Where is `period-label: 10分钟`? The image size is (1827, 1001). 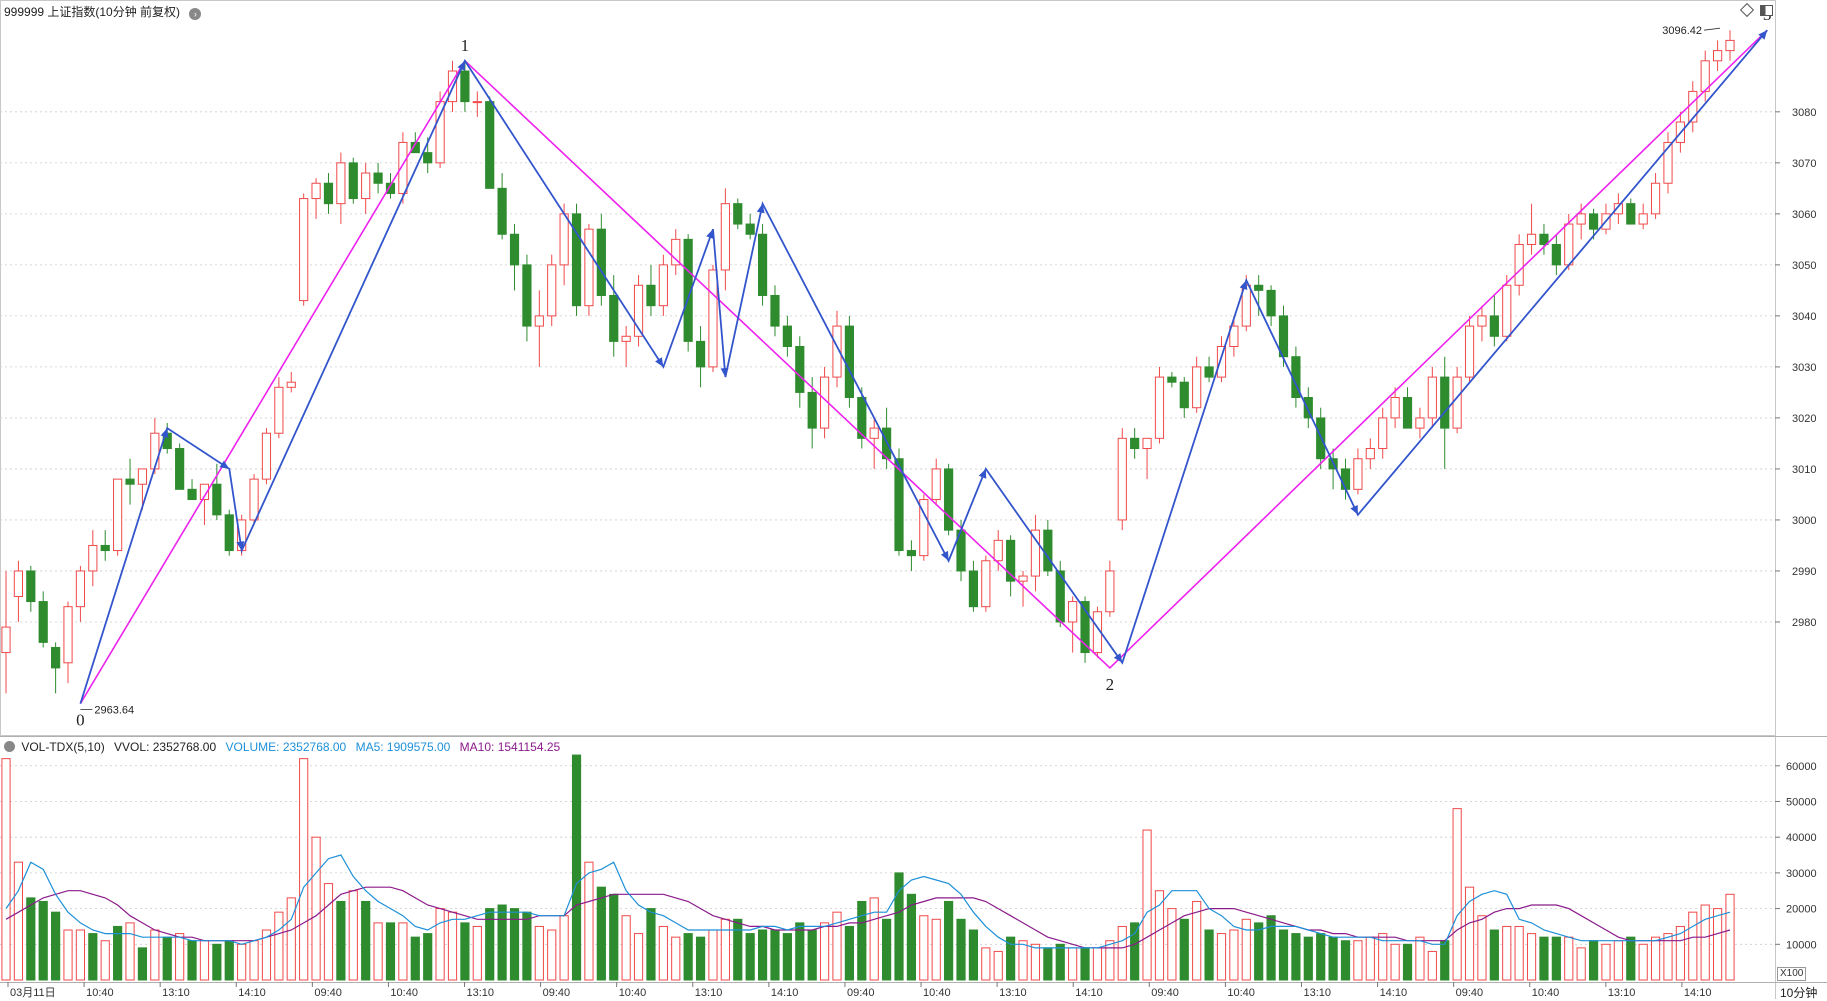
period-label: 10分钟 is located at coordinates (1799, 993).